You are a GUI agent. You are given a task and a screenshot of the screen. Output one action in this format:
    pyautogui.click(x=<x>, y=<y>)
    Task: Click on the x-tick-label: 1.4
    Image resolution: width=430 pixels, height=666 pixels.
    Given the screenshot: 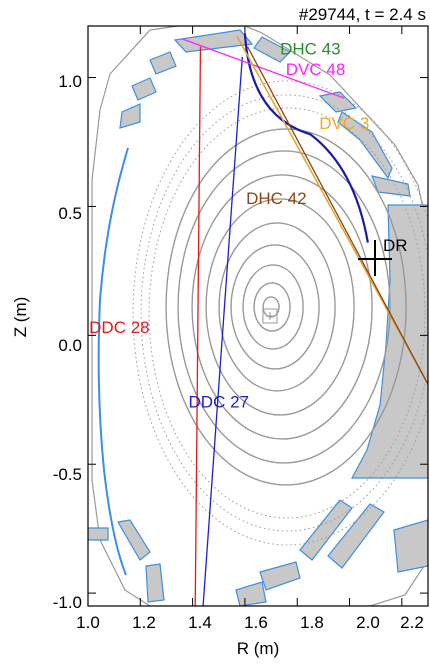 What is the action you would take?
    pyautogui.click(x=200, y=622)
    